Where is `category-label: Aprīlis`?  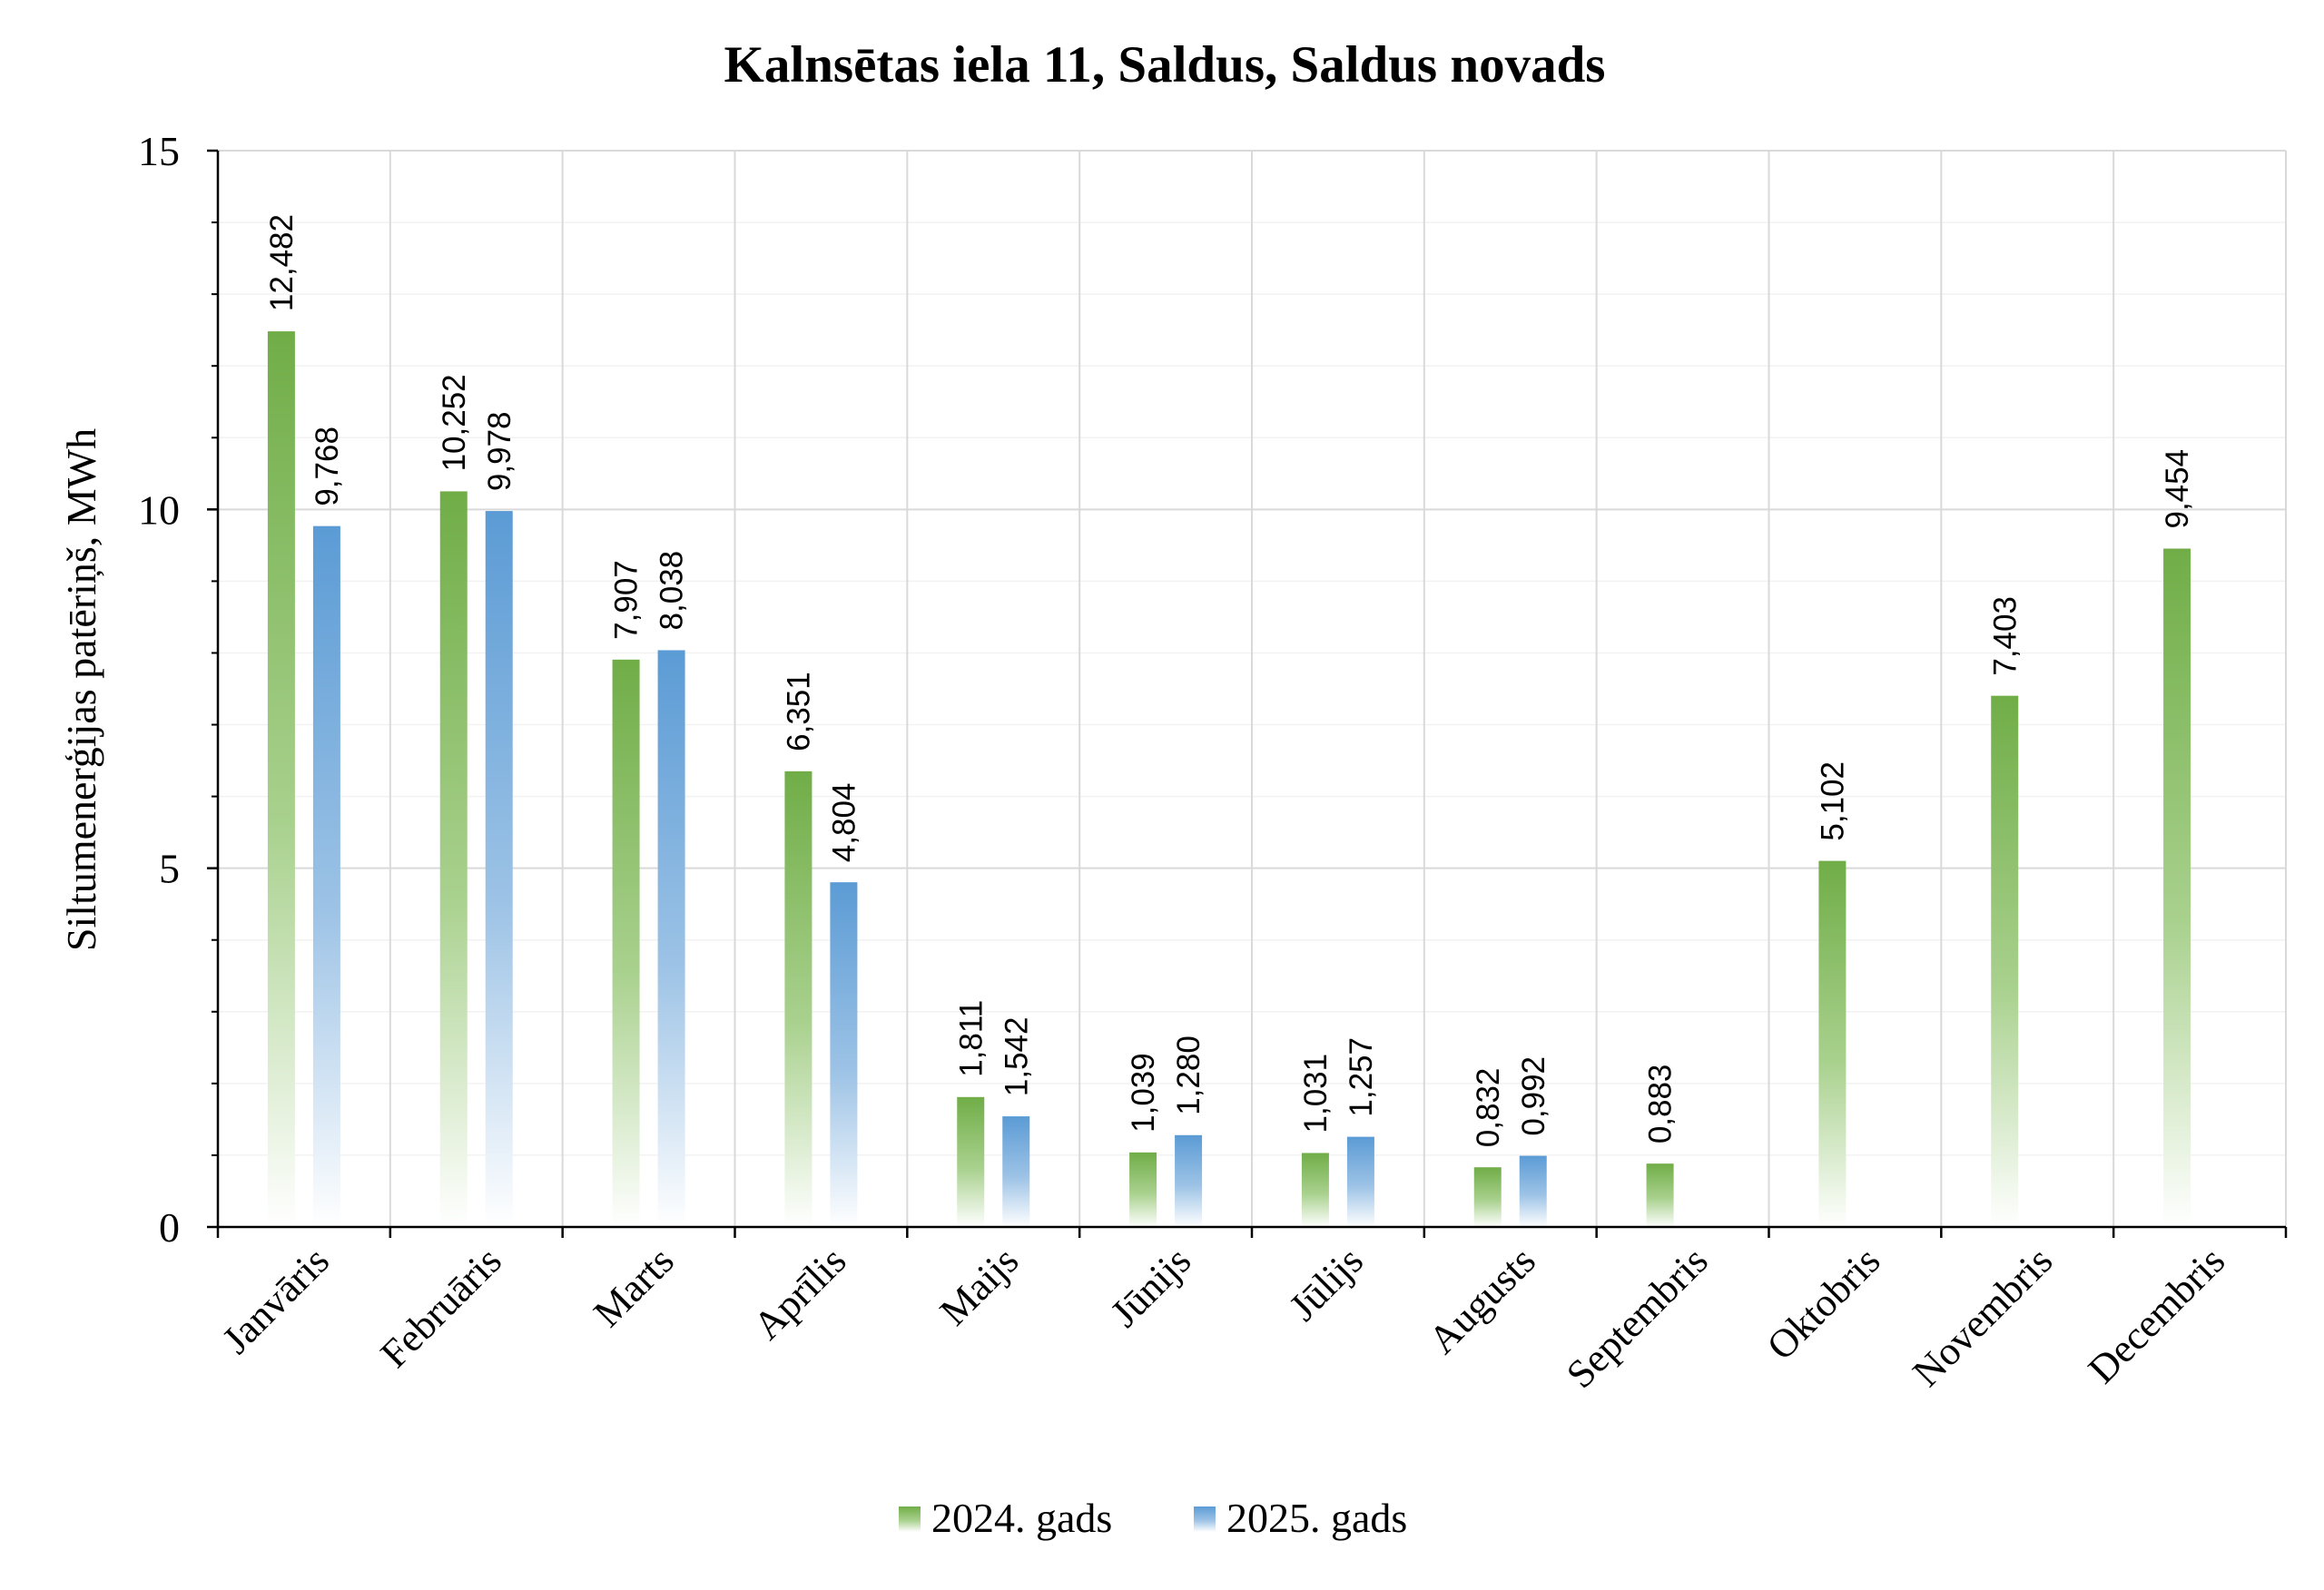 category-label: Aprīlis is located at coordinates (799, 1293).